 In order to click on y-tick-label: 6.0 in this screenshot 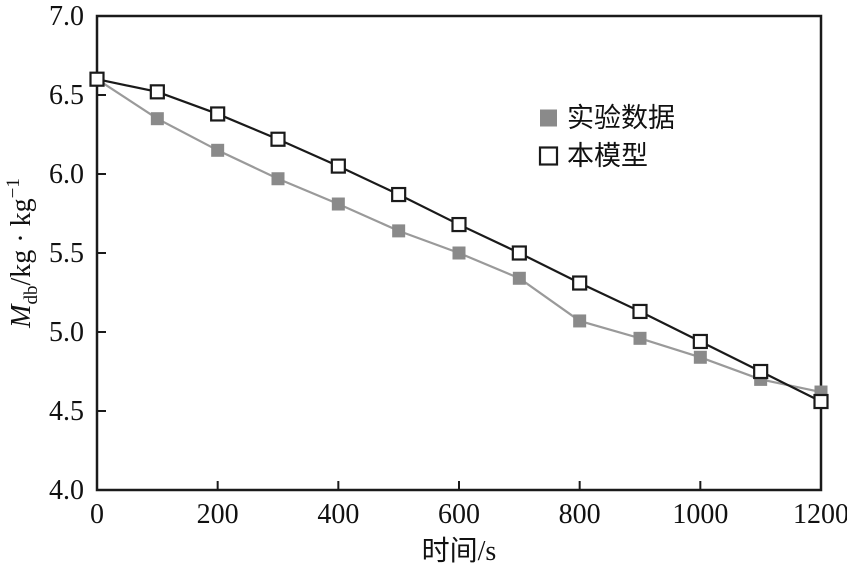, I will do `click(66, 174)`.